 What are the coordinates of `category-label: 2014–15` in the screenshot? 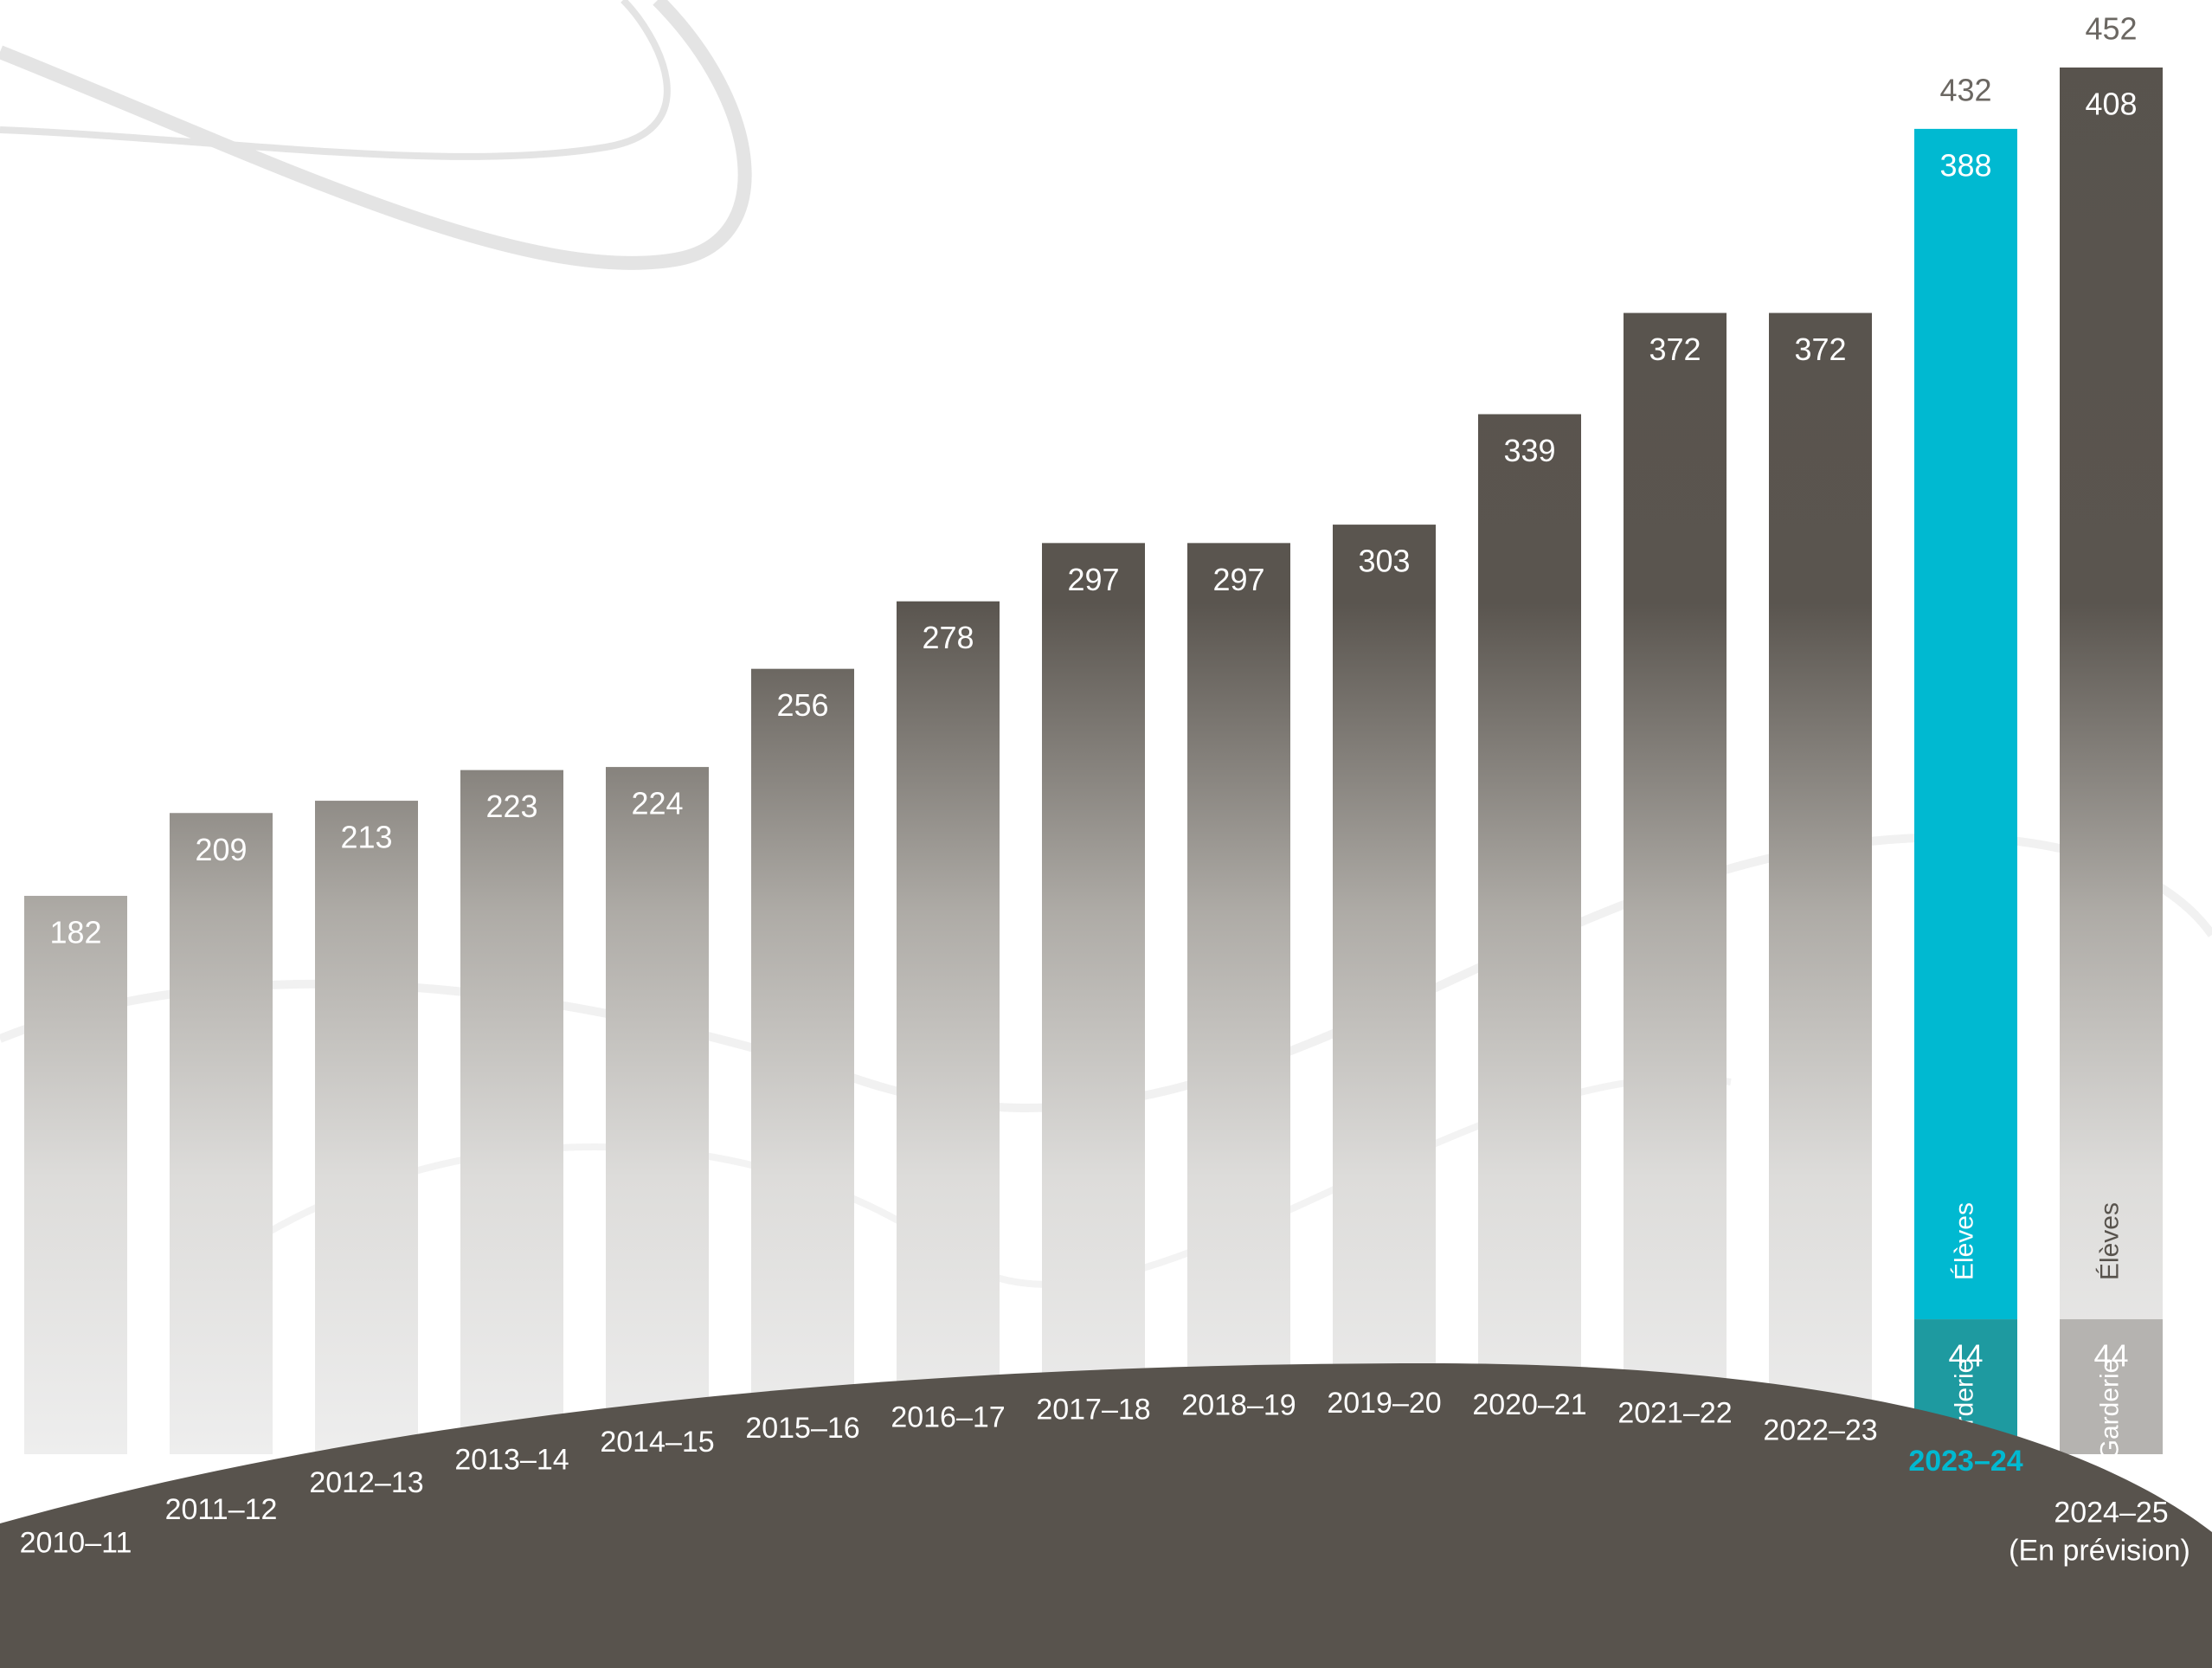 It's located at (657, 1442).